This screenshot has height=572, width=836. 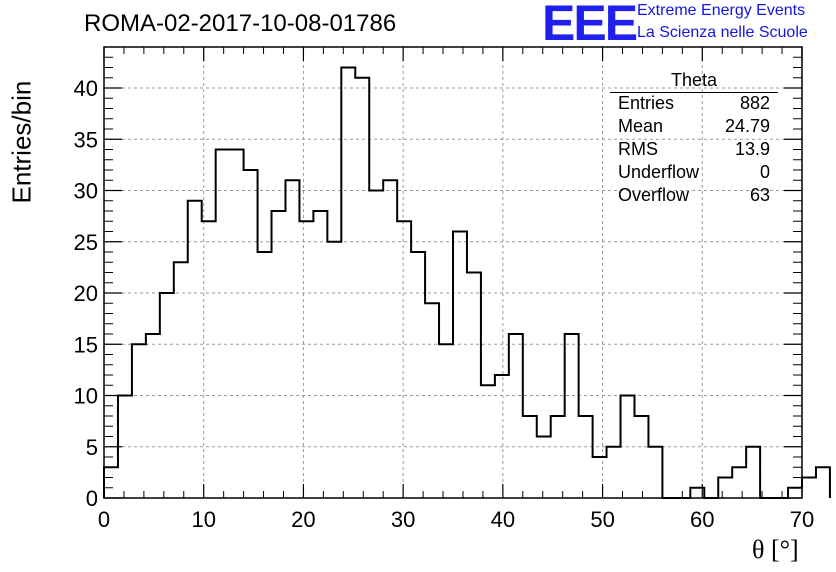 What do you see at coordinates (86, 191) in the screenshot?
I see `y-tick-label: 30` at bounding box center [86, 191].